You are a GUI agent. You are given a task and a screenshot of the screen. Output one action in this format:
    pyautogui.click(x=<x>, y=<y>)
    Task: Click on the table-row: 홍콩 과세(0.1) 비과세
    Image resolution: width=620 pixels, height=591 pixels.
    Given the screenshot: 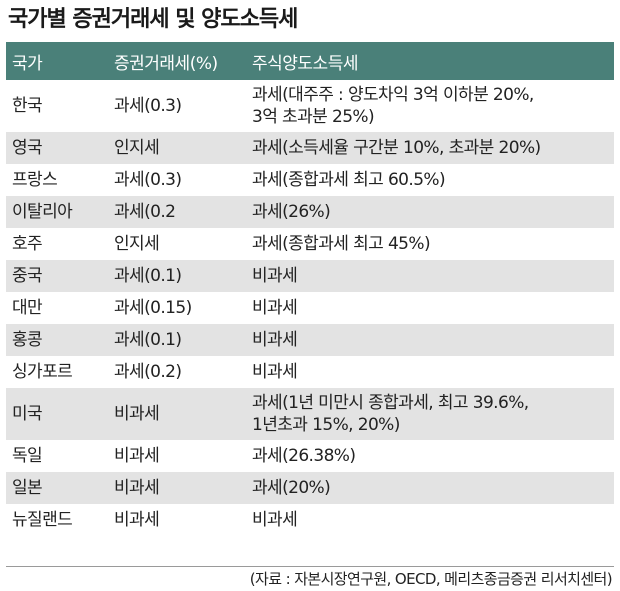 What is the action you would take?
    pyautogui.click(x=310, y=340)
    